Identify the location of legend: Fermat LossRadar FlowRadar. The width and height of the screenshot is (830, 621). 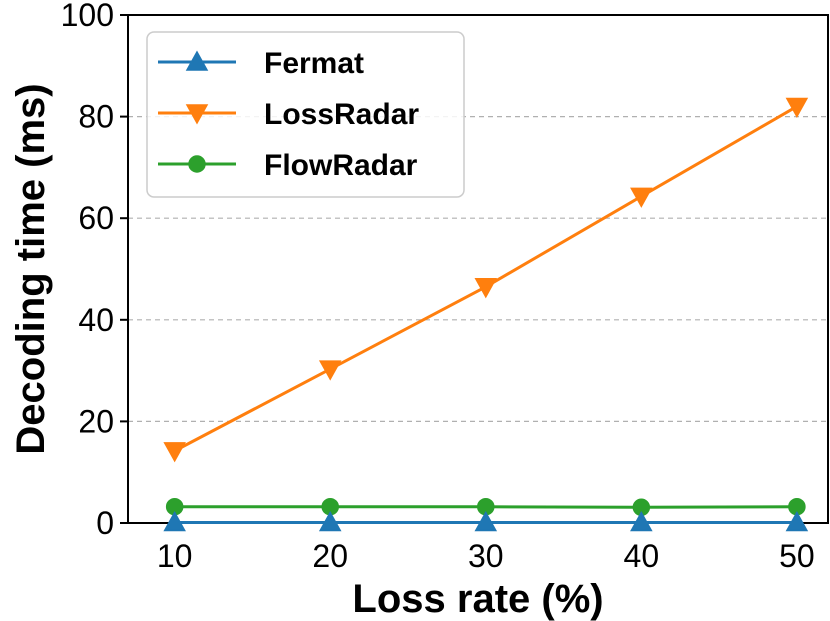
(305, 114).